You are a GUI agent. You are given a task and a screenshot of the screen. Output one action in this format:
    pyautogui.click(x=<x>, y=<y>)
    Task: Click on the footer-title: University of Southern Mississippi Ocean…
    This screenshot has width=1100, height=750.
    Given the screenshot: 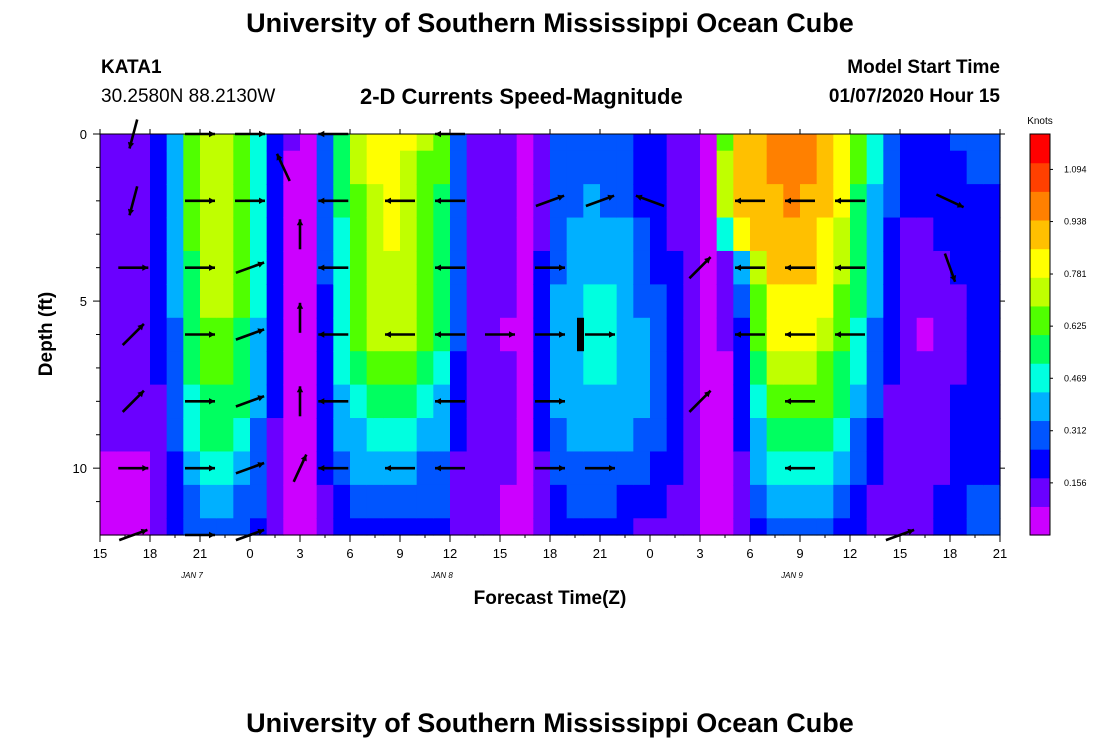 What is the action you would take?
    pyautogui.click(x=550, y=723)
    